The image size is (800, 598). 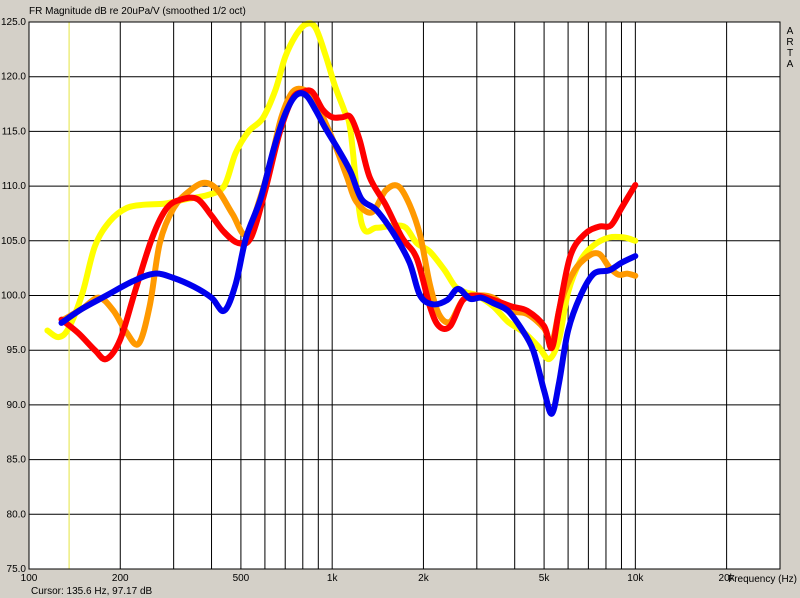 What do you see at coordinates (17, 569) in the screenshot?
I see `y-tick-label: 75.0` at bounding box center [17, 569].